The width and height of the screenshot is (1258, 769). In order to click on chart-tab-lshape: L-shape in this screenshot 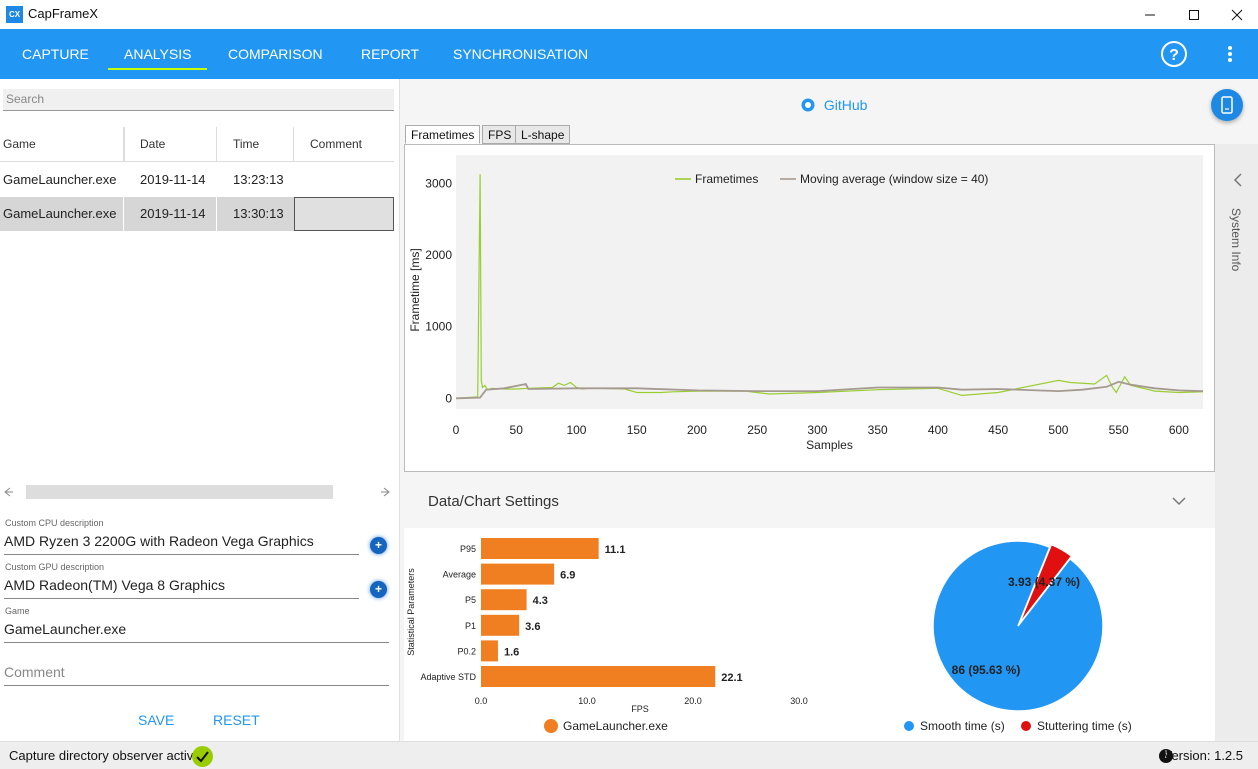, I will do `click(543, 134)`.